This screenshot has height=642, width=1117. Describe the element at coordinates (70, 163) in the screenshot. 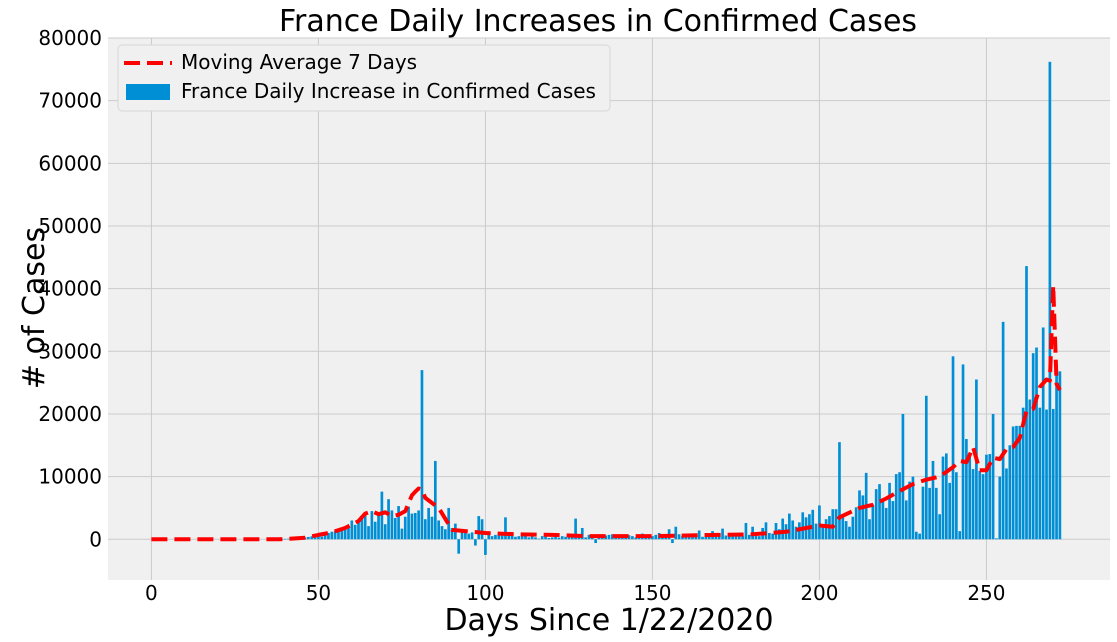

I see `y-tick-label: 60000` at that location.